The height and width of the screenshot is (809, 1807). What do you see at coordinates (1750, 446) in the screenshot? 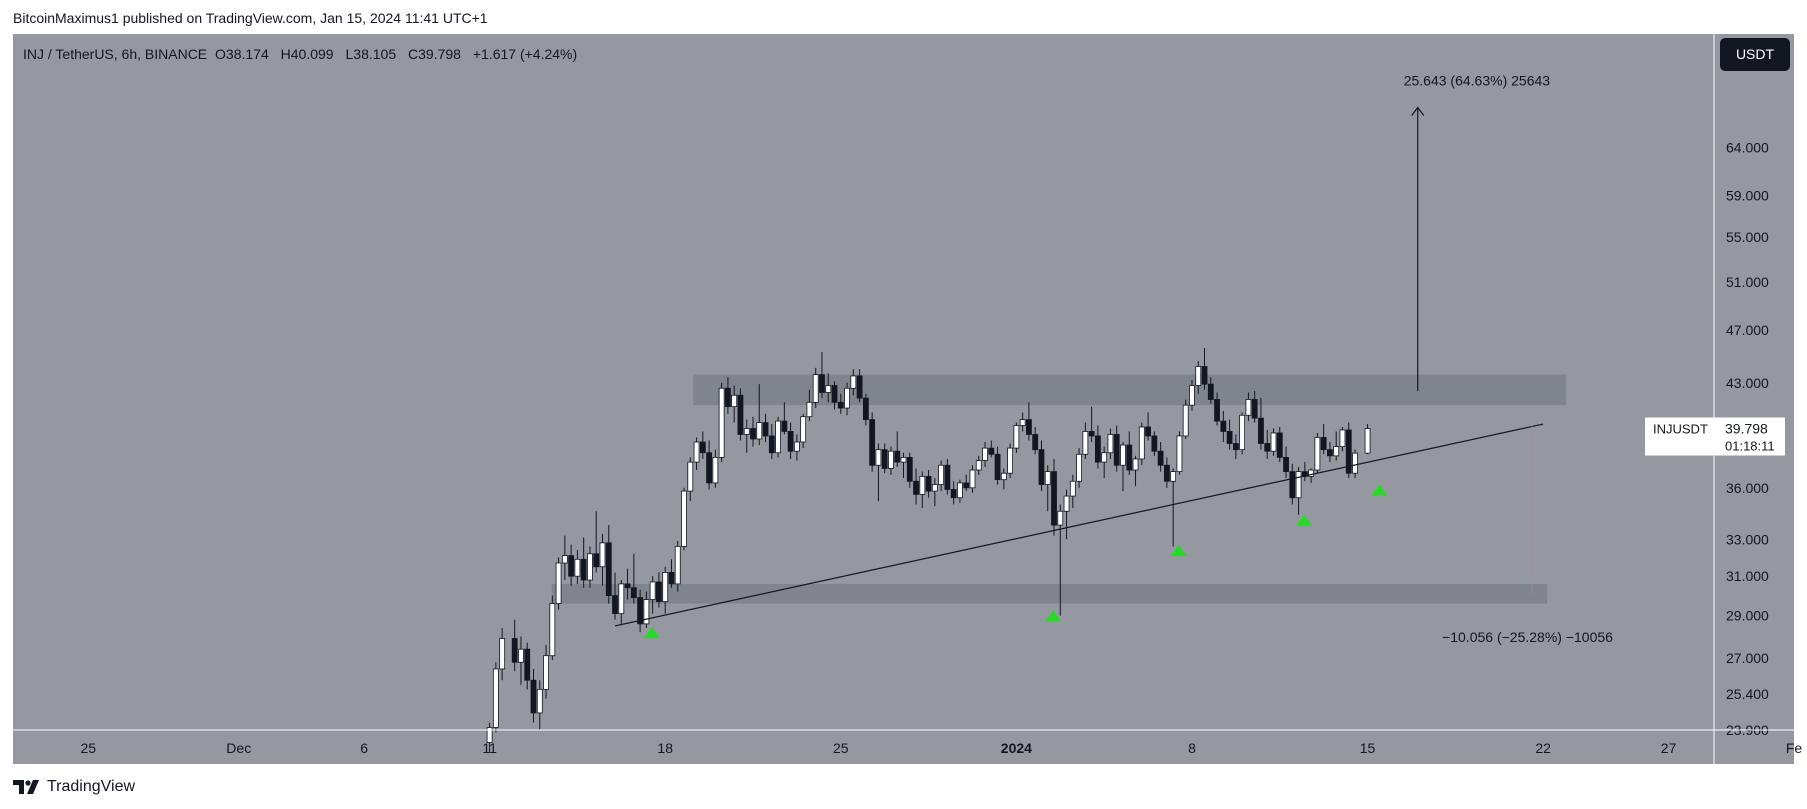
I see `price-label-countdown: 01:18:11` at bounding box center [1750, 446].